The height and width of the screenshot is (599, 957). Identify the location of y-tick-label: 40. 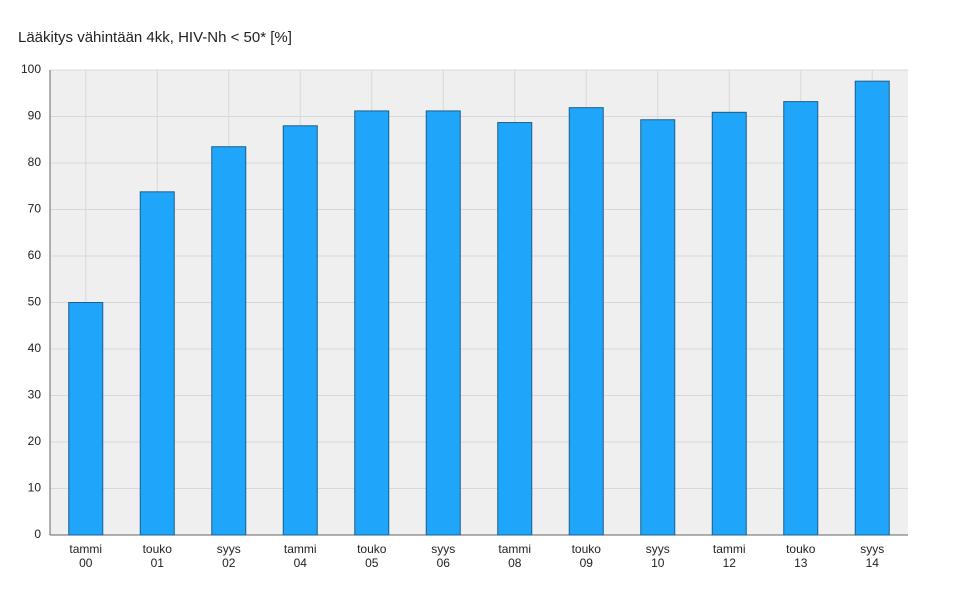
(35, 348).